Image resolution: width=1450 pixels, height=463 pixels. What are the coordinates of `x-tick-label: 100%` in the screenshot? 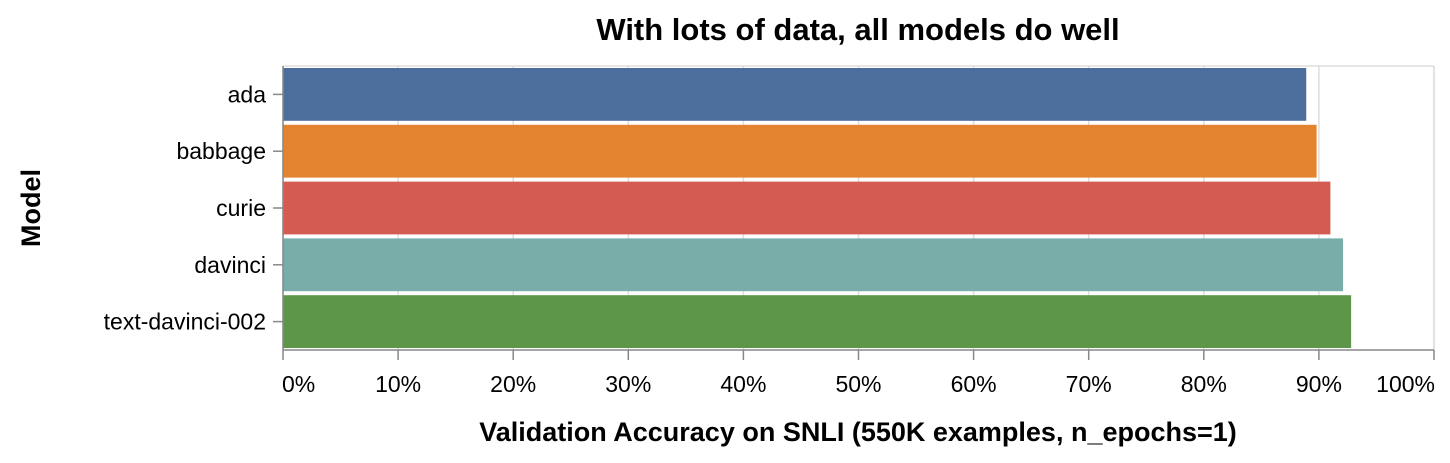 It's located at (1405, 384).